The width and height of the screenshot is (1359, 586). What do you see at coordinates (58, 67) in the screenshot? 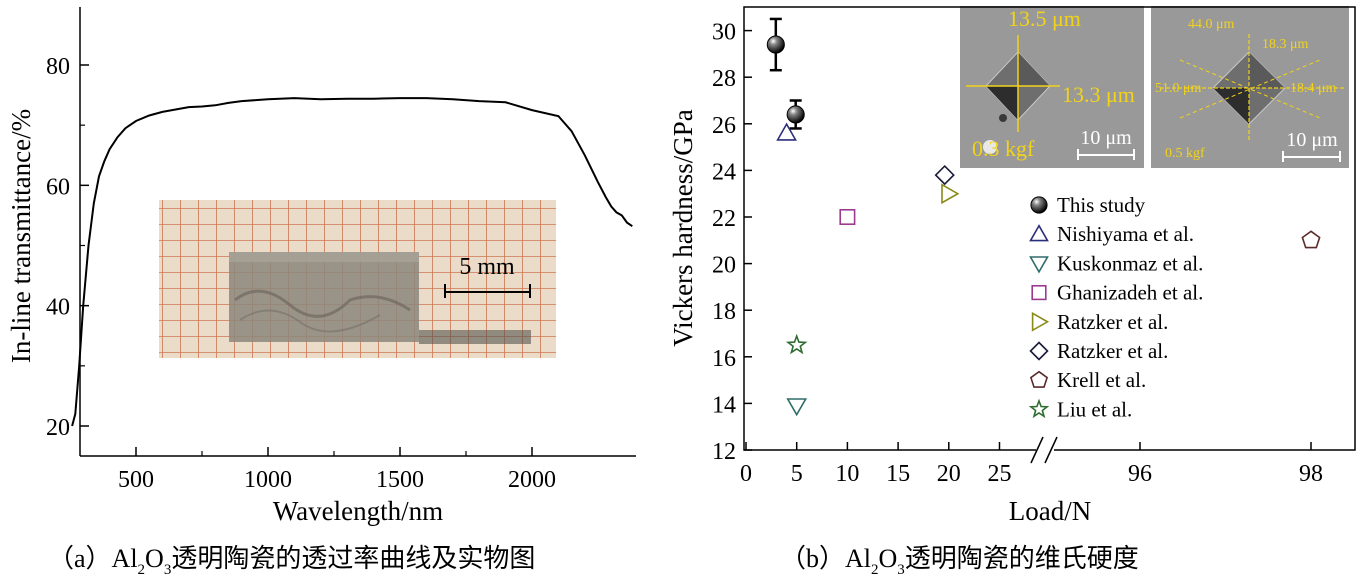
I see `y-tick-label: 80` at bounding box center [58, 67].